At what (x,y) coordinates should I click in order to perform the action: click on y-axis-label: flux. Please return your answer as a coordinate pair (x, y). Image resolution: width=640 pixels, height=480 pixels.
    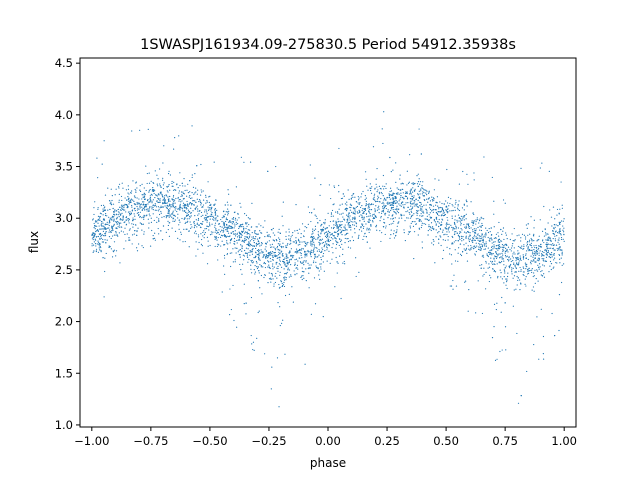
    Looking at the image, I should click on (34, 242).